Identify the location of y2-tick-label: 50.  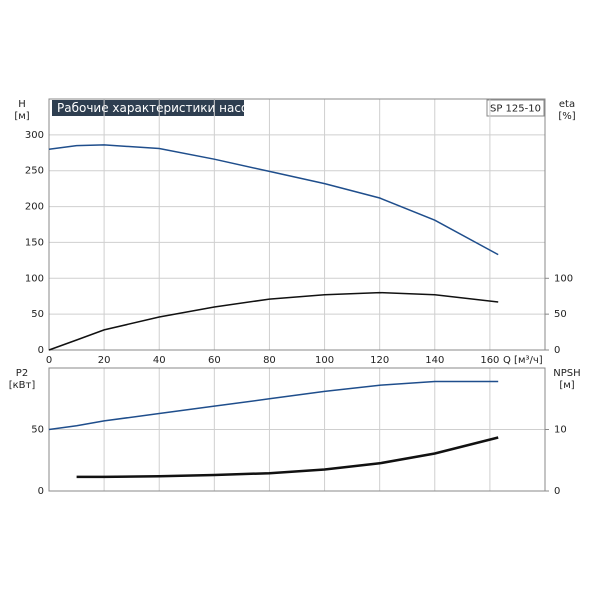
(560, 314).